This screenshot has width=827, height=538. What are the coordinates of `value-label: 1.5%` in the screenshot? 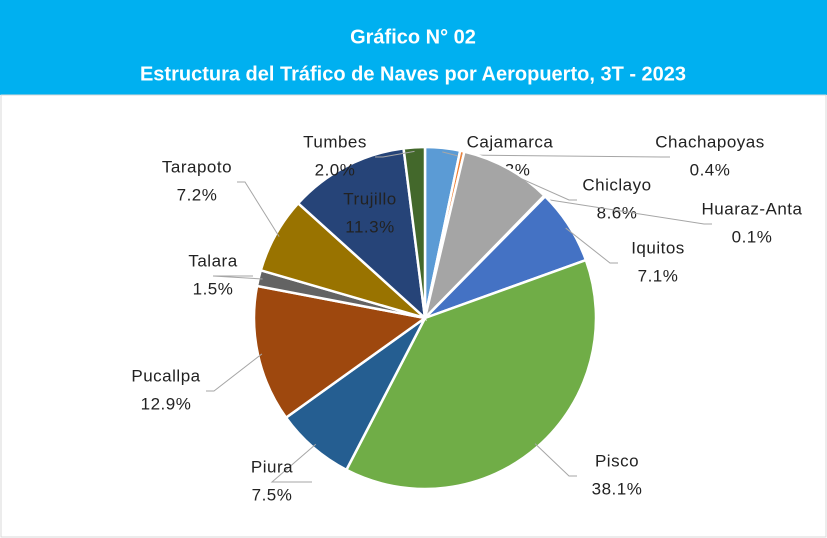 It's located at (213, 288).